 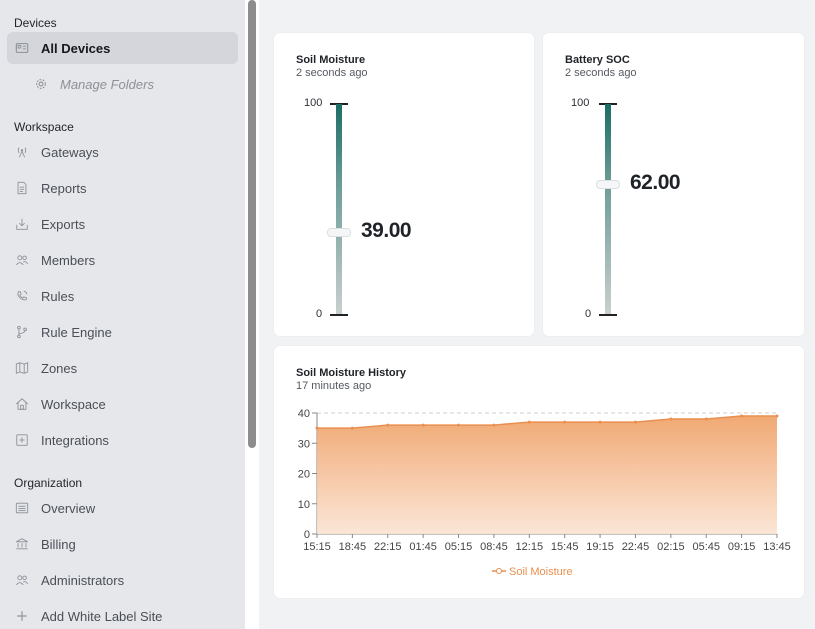 I want to click on sidebar-item-administrators: Administrators, so click(x=122, y=580).